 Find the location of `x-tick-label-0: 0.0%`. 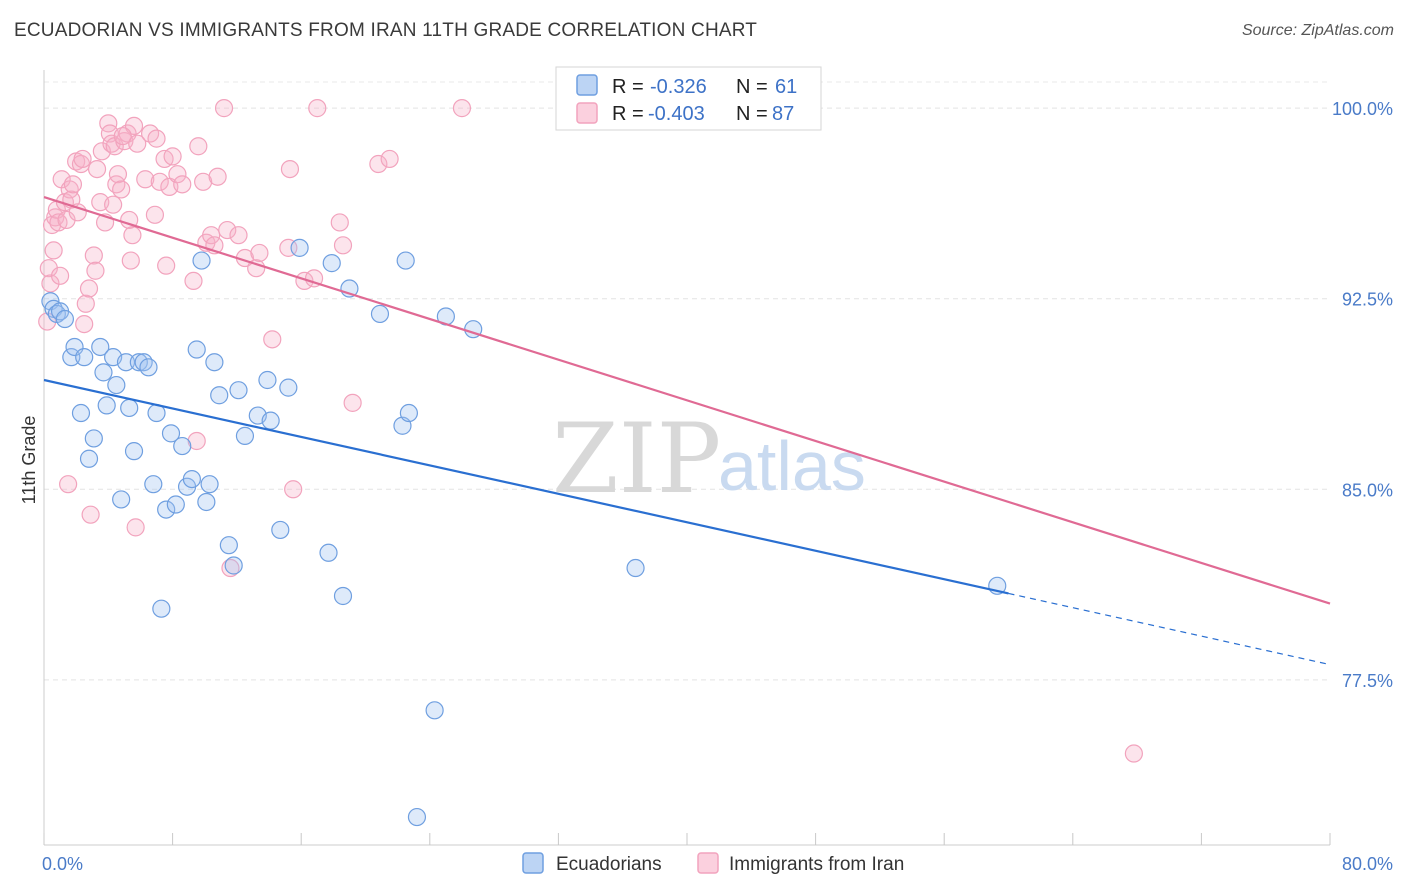

x-tick-label-0: 0.0% is located at coordinates (62, 864).